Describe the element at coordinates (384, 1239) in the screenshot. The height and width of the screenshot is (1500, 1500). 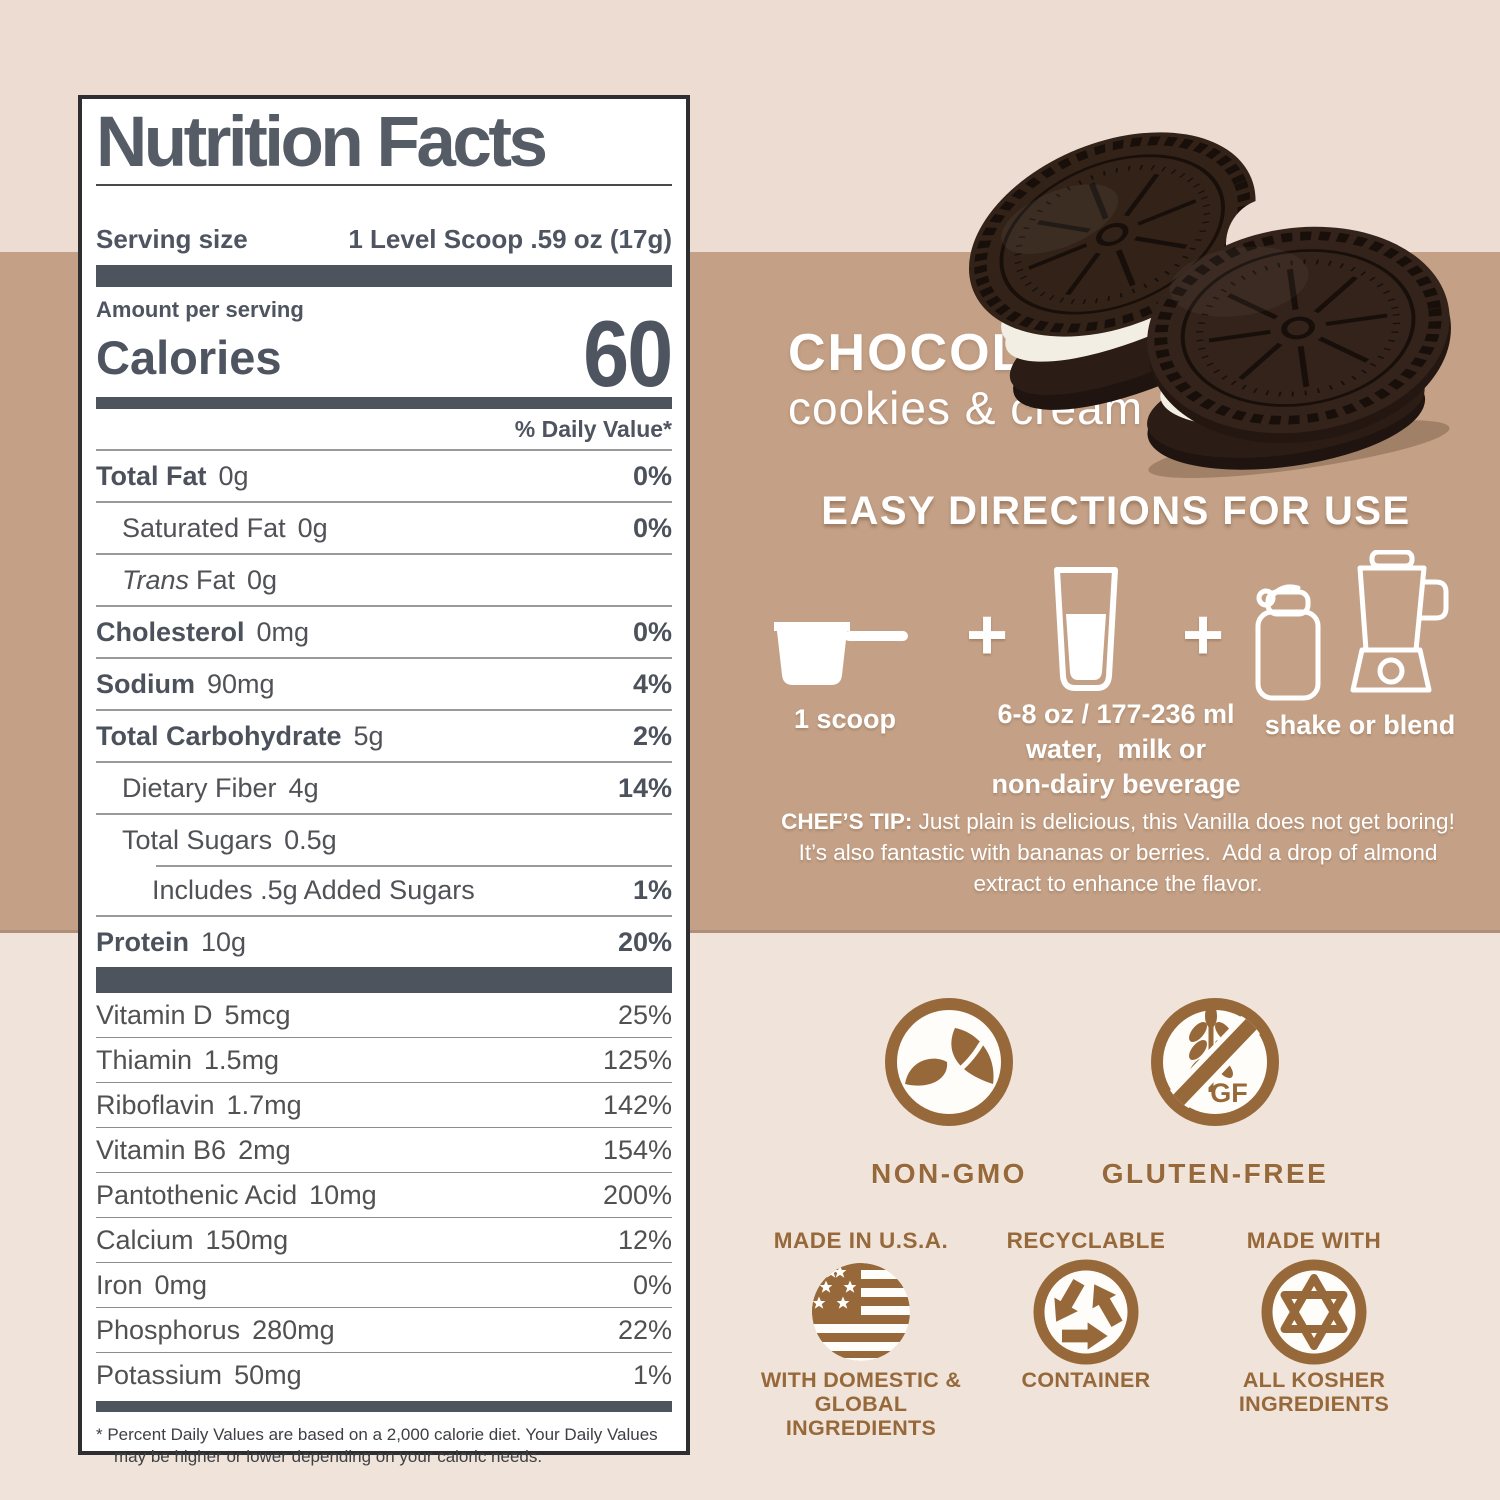
I see `vitamin-row-calcium: Calcium 150mg 12%` at that location.